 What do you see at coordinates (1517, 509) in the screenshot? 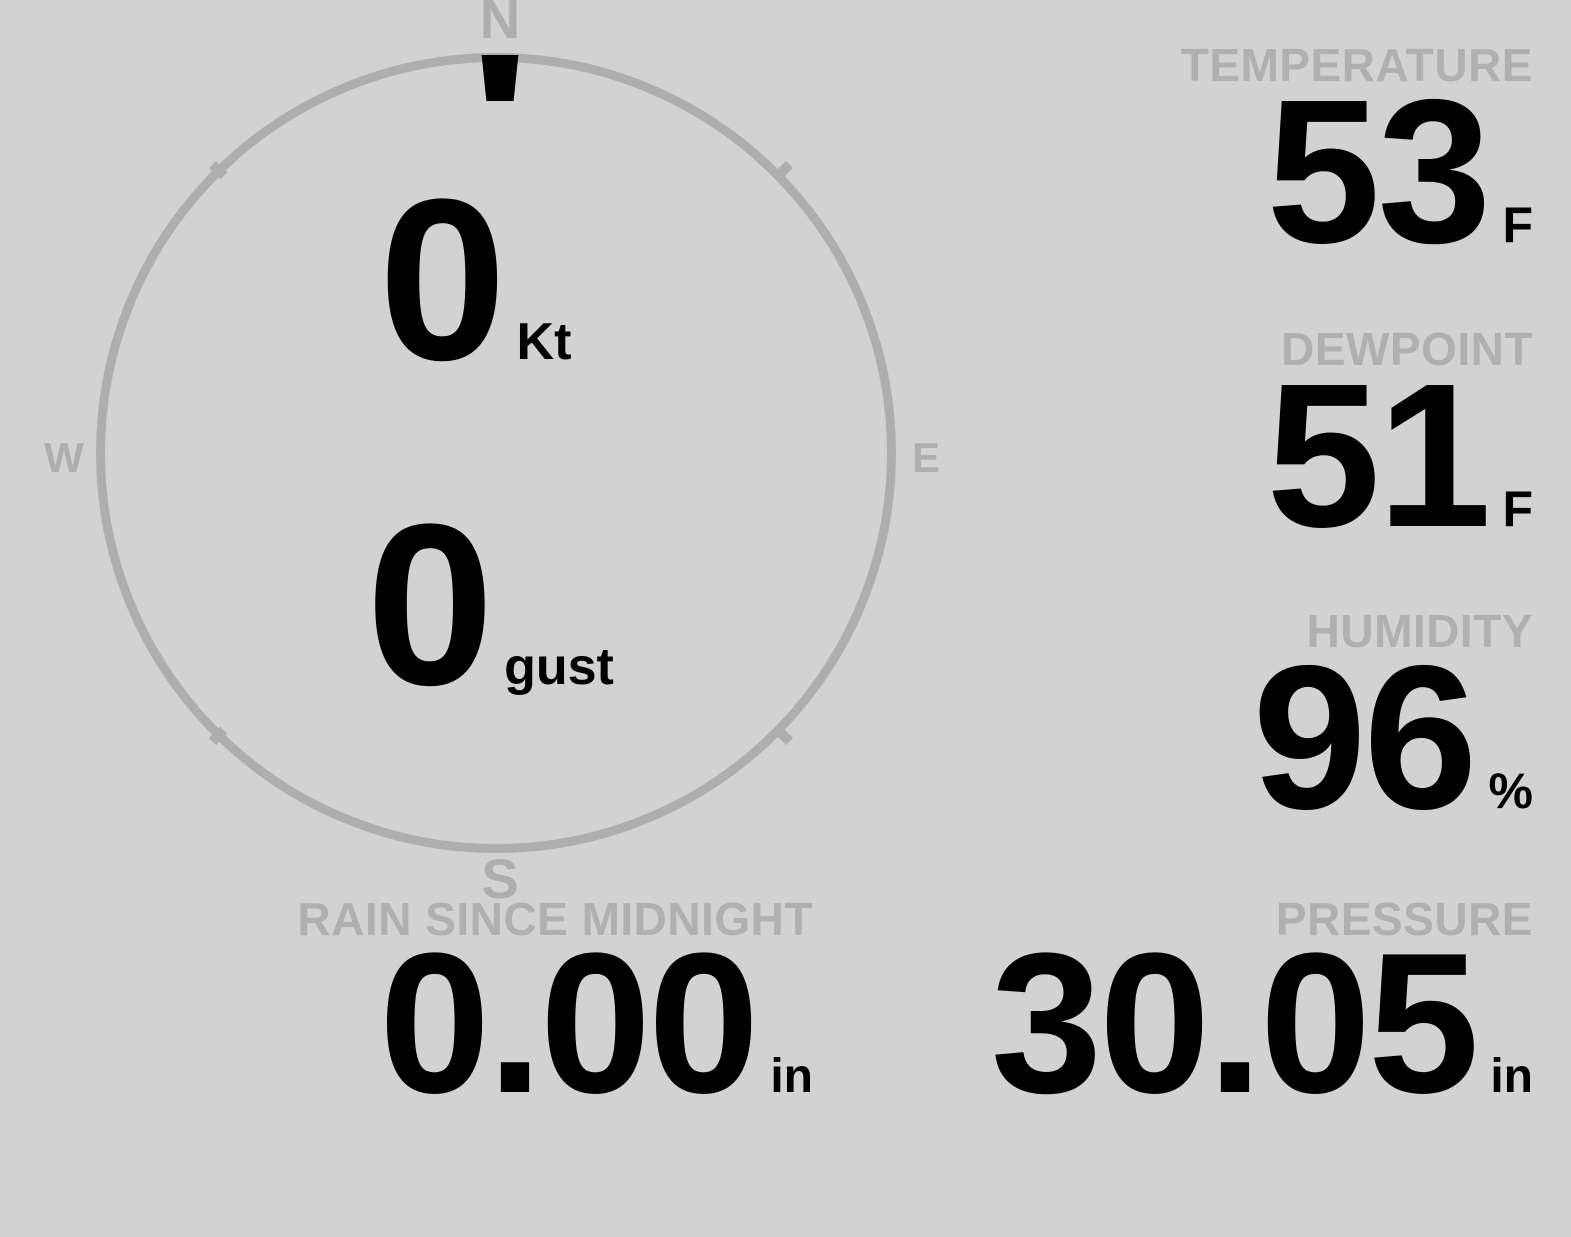
I see `dewpoint-unit: F` at bounding box center [1517, 509].